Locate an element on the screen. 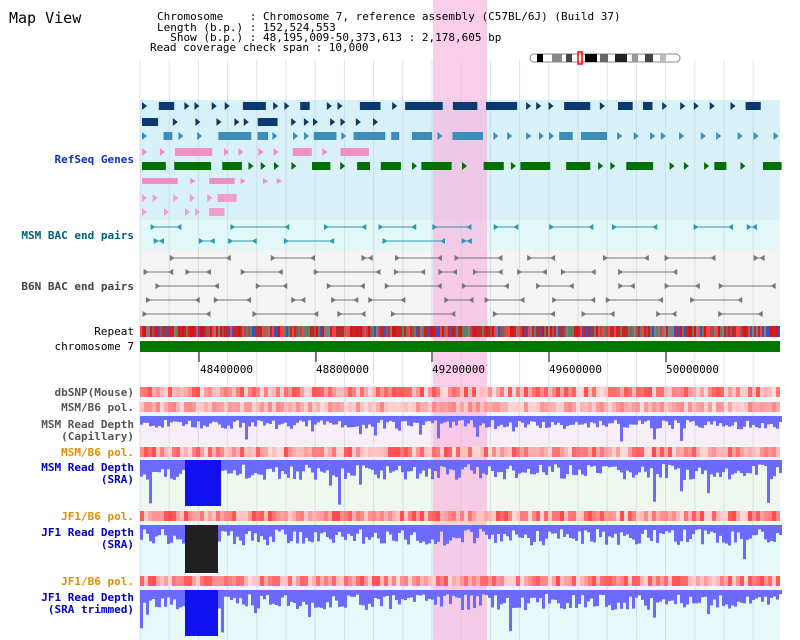  track-label-refseq: RefSeq Genes is located at coordinates (94, 159).